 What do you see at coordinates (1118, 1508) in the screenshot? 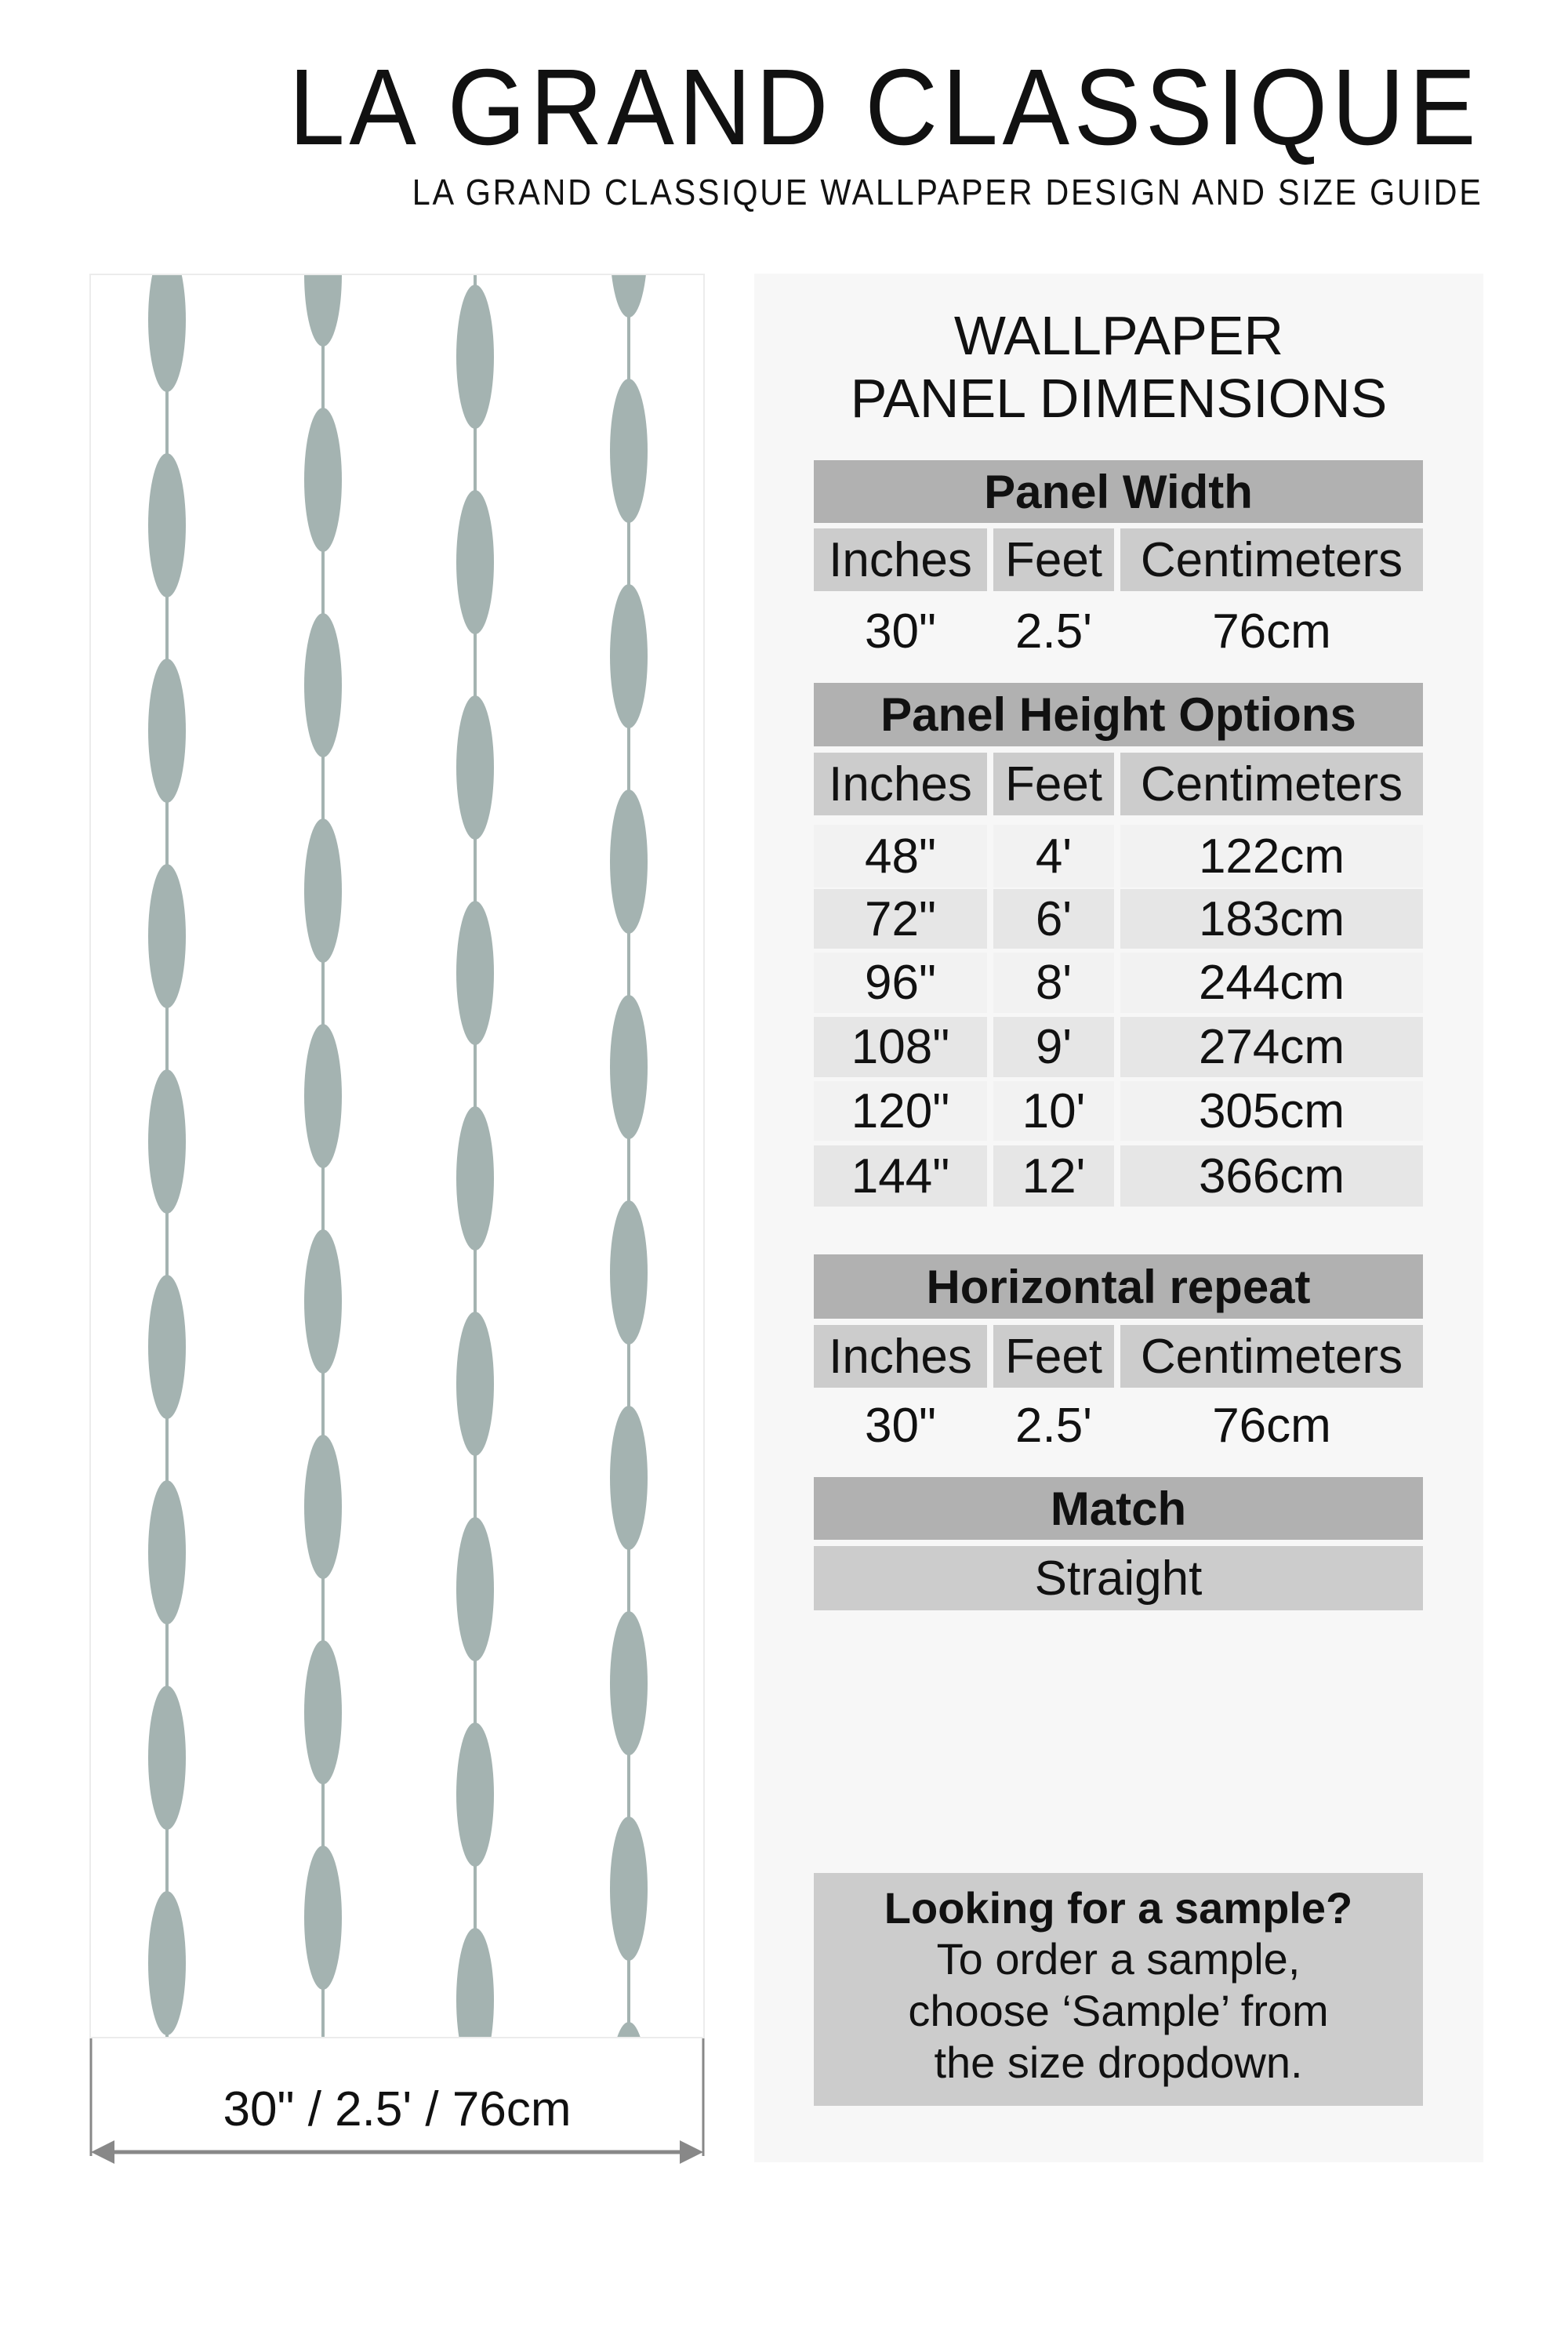
I see `match-header: Match` at bounding box center [1118, 1508].